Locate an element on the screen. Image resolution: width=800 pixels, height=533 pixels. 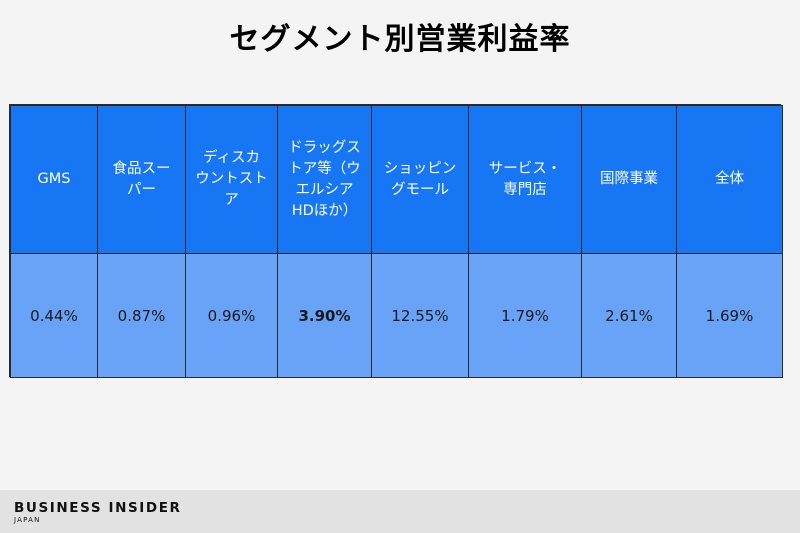
header-cell-drugstore: ドラッグス トア等（ウ エルシア HDほか） is located at coordinates (324, 179).